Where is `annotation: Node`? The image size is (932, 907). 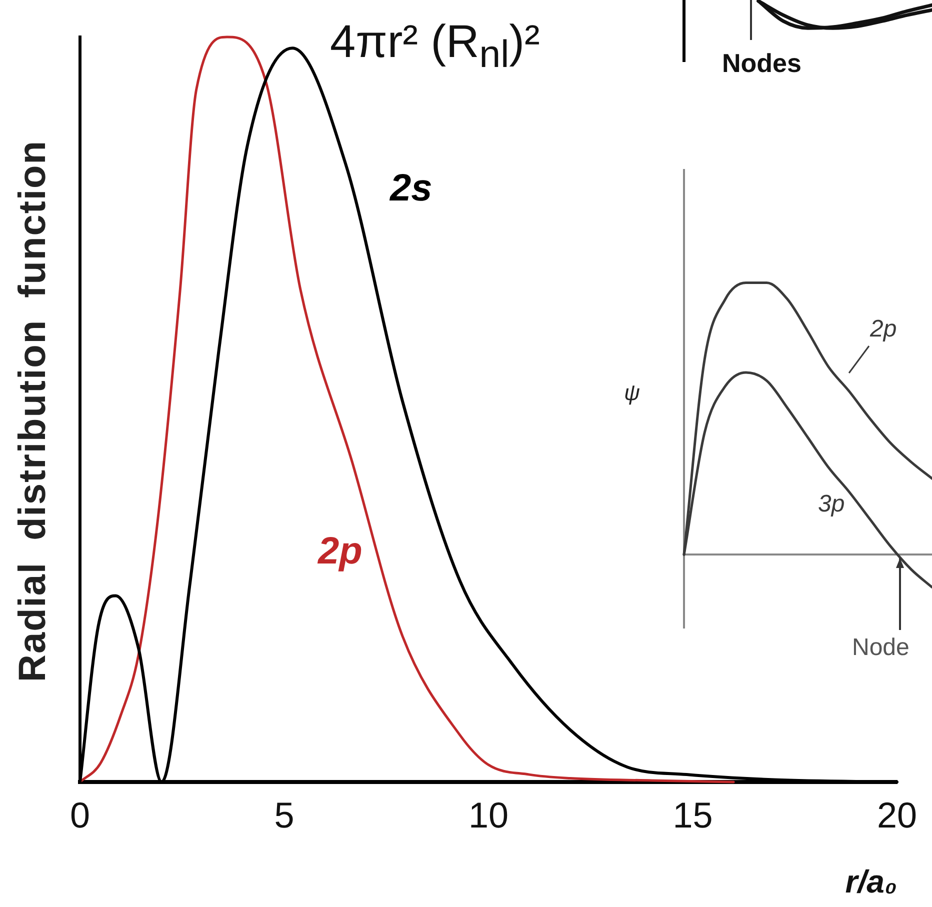 annotation: Node is located at coordinates (881, 647).